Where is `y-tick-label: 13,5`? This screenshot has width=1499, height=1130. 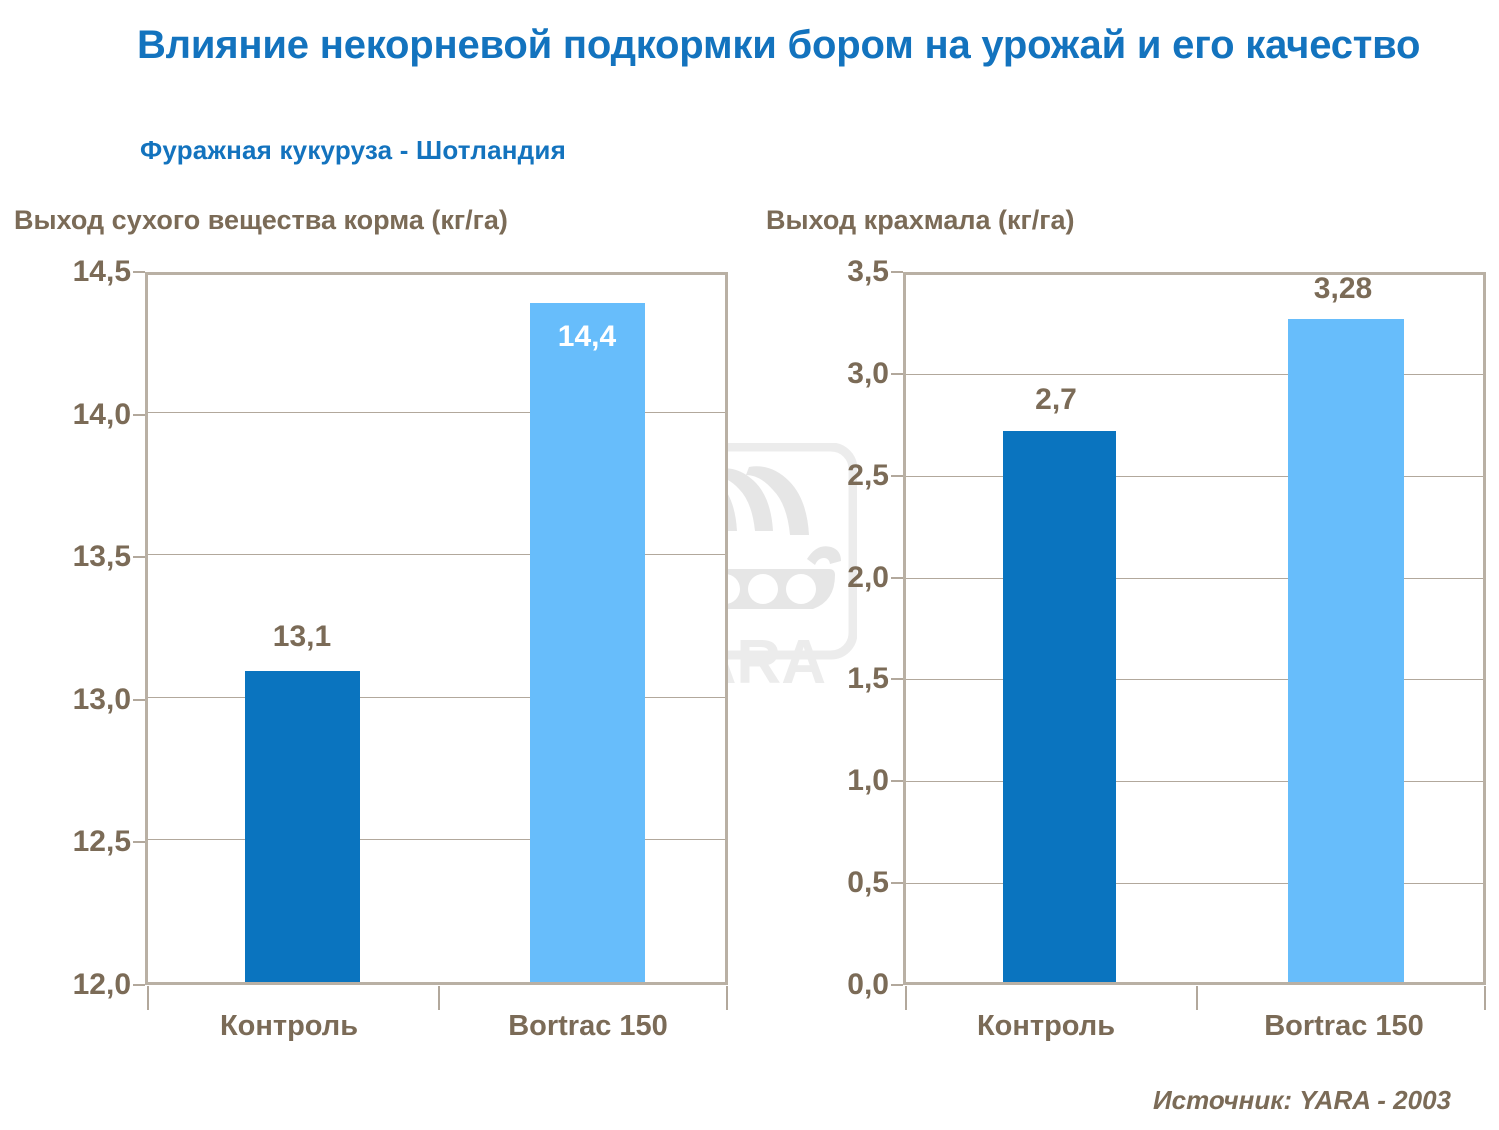
y-tick-label: 13,5 is located at coordinates (101, 557).